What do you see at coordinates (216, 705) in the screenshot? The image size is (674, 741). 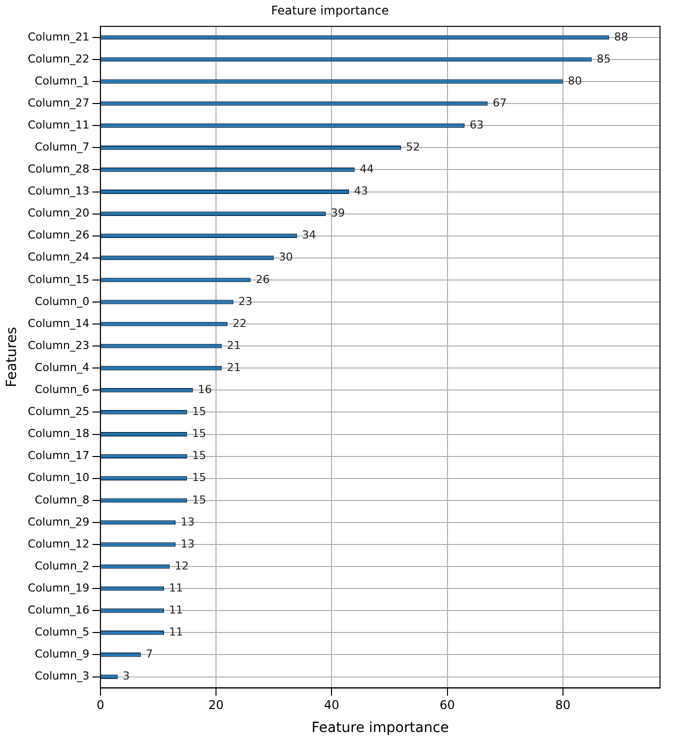 I see `x-tick-label: 20` at bounding box center [216, 705].